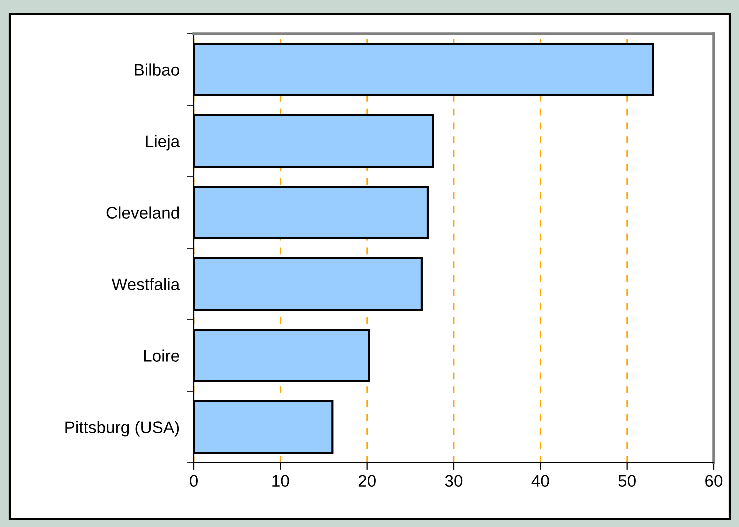 The width and height of the screenshot is (739, 527). Describe the element at coordinates (281, 481) in the screenshot. I see `x-tick-label: 10` at that location.